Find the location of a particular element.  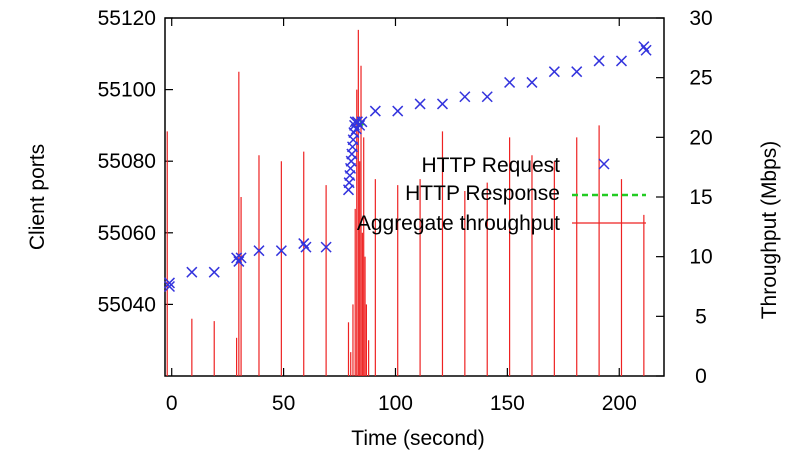

x-axis-label: Time (second) is located at coordinates (417, 438).